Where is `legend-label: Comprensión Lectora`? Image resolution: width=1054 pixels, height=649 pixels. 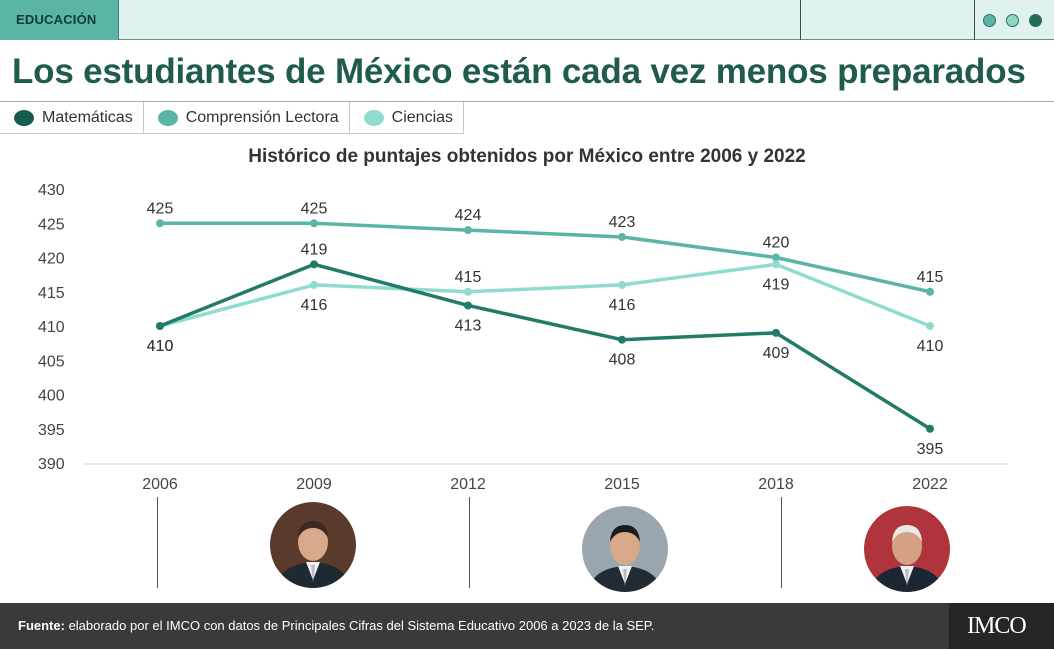 legend-label: Comprensión Lectora is located at coordinates (262, 117).